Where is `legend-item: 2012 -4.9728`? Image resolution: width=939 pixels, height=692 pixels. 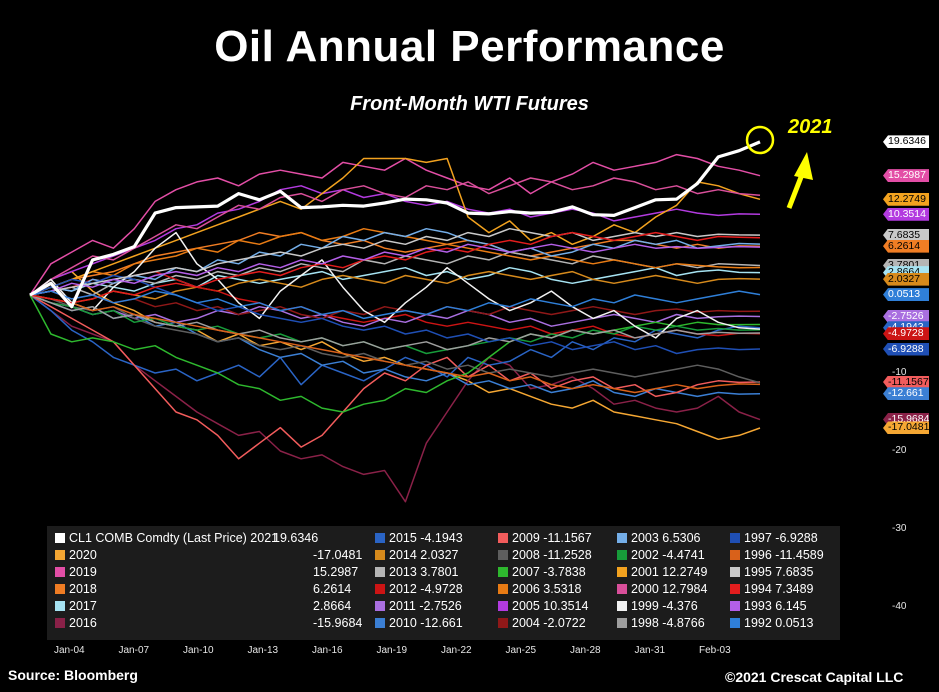 legend-item: 2012 -4.9728 is located at coordinates (419, 589).